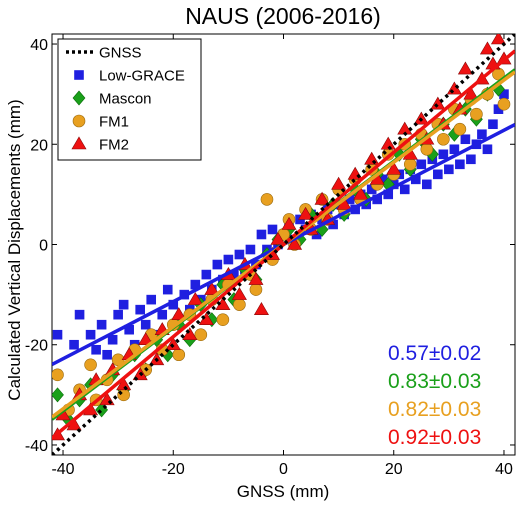 The height and width of the screenshot is (509, 520). Describe the element at coordinates (36, 346) in the screenshot. I see `y-tick-label: -20` at that location.